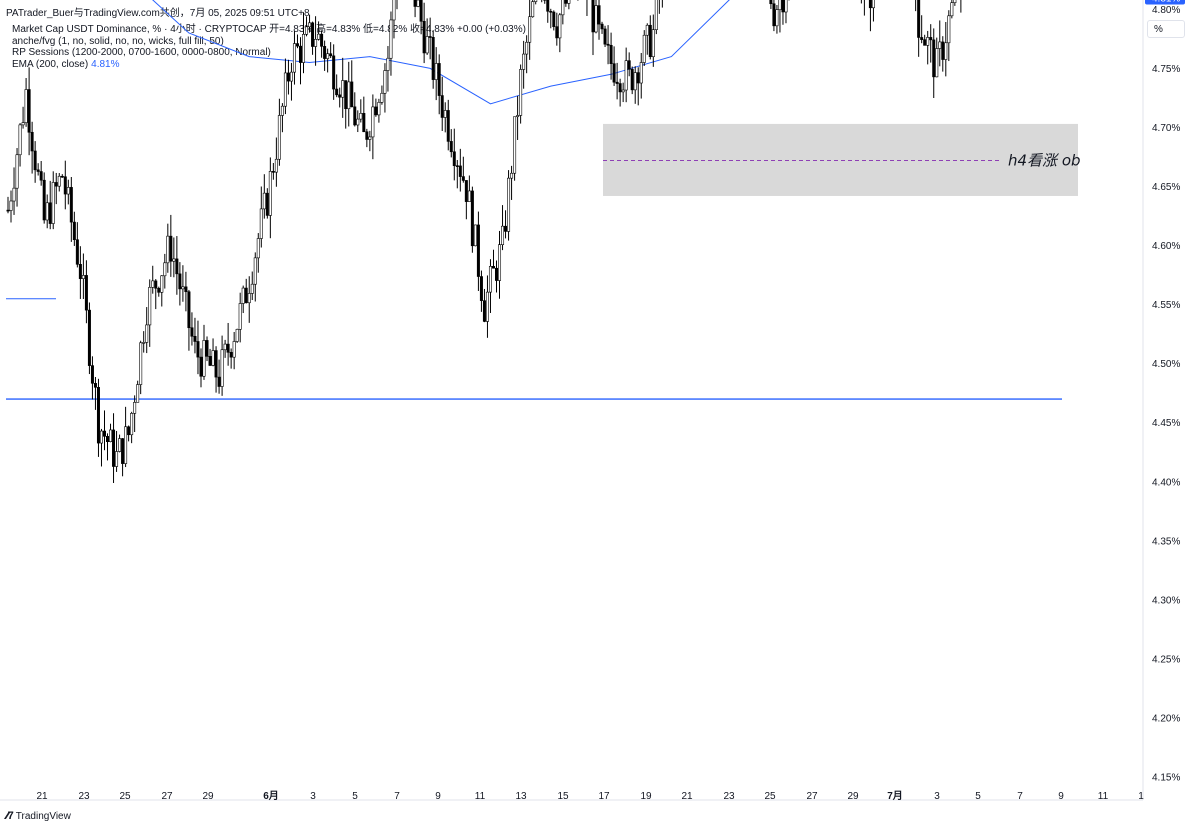  Describe the element at coordinates (937, 796) in the screenshot. I see `x-tick-label: 3` at that location.